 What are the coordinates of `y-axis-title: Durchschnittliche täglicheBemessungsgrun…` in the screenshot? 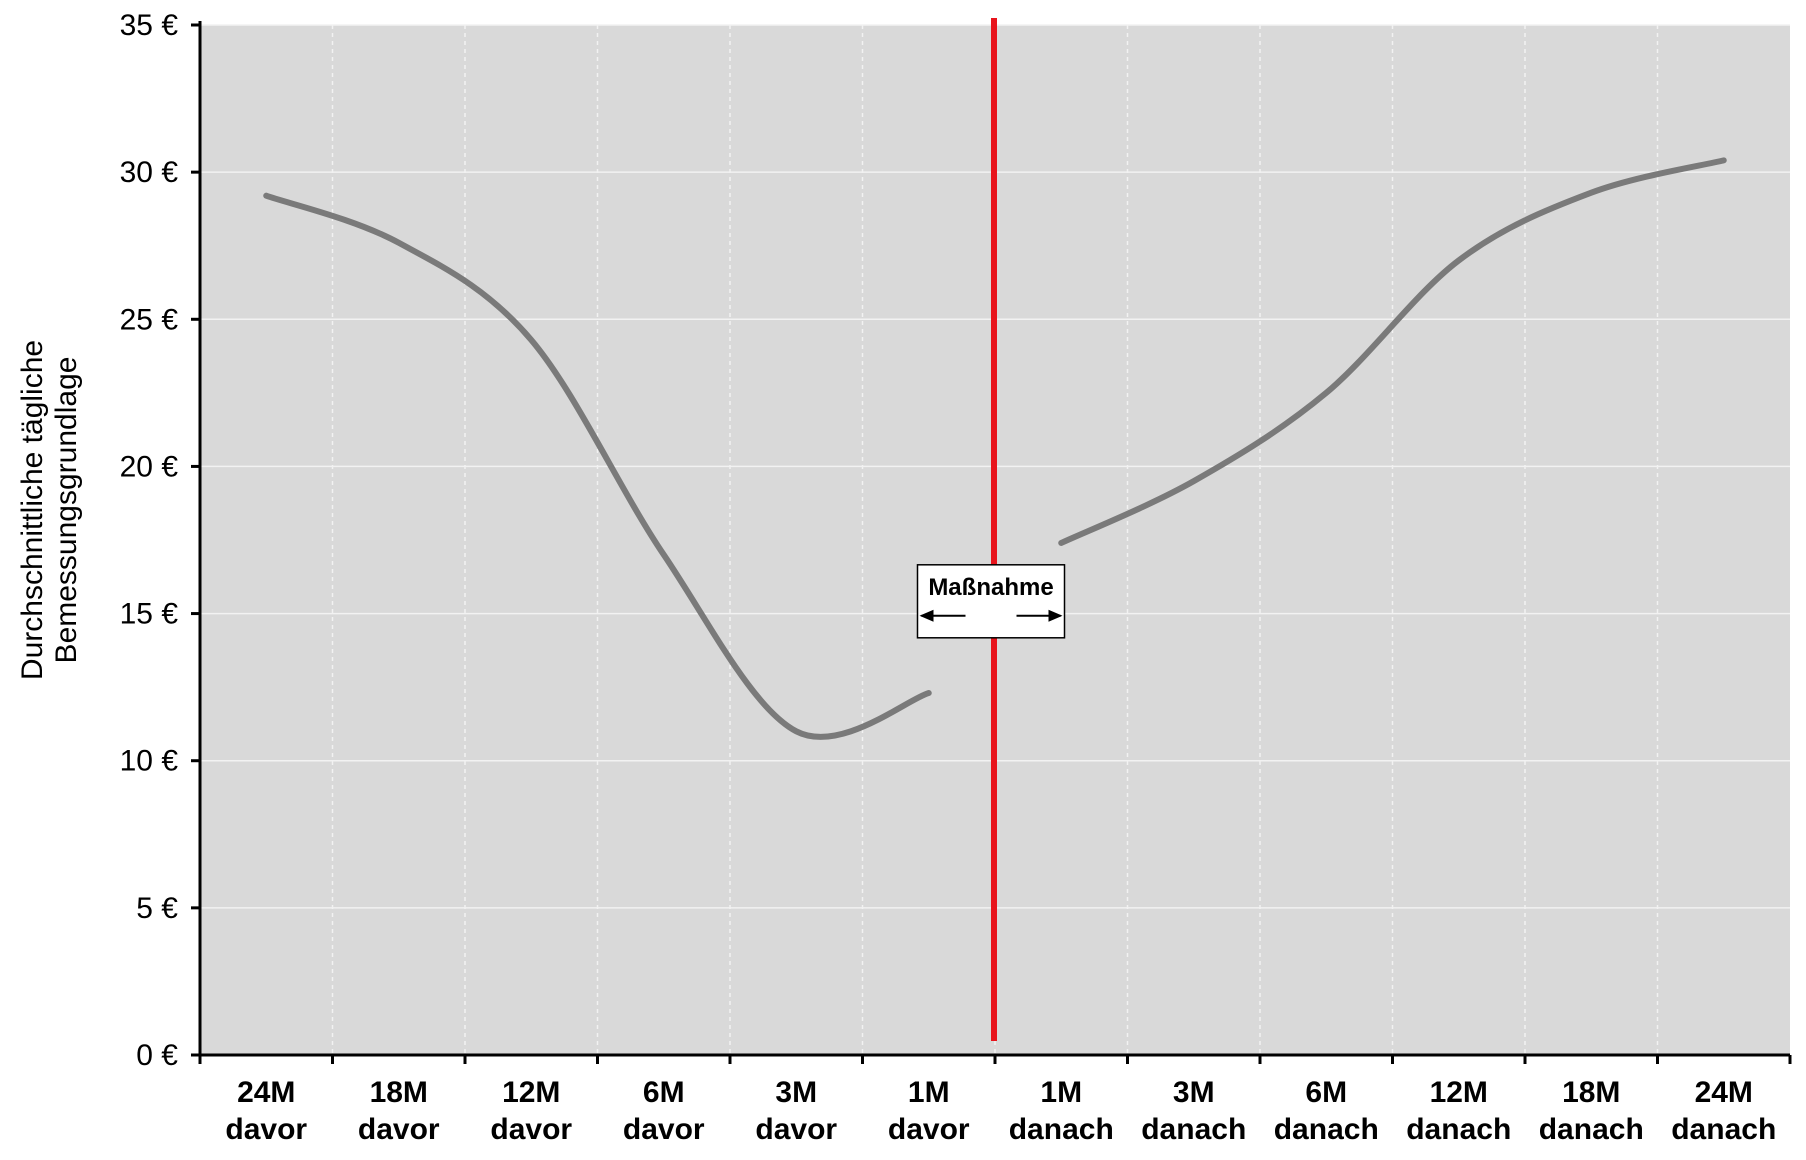 It's located at (49, 510).